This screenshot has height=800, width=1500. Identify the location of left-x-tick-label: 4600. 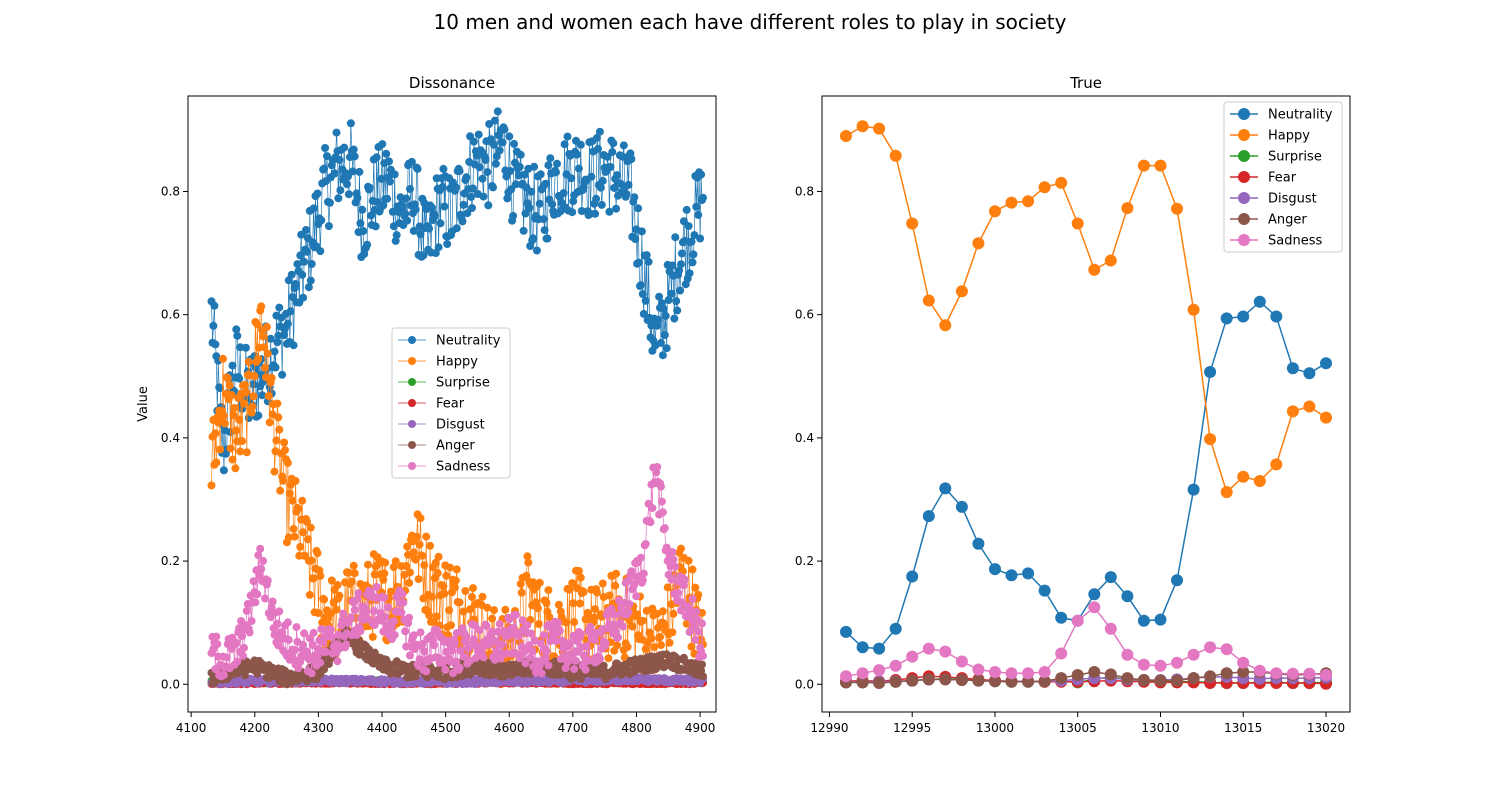
(509, 728).